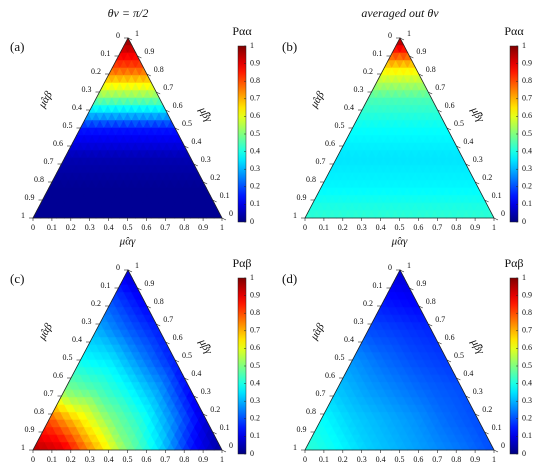 Image resolution: width=543 pixels, height=469 pixels. What do you see at coordinates (302, 429) in the screenshot?
I see `left-tick-label: 0.9` at bounding box center [302, 429].